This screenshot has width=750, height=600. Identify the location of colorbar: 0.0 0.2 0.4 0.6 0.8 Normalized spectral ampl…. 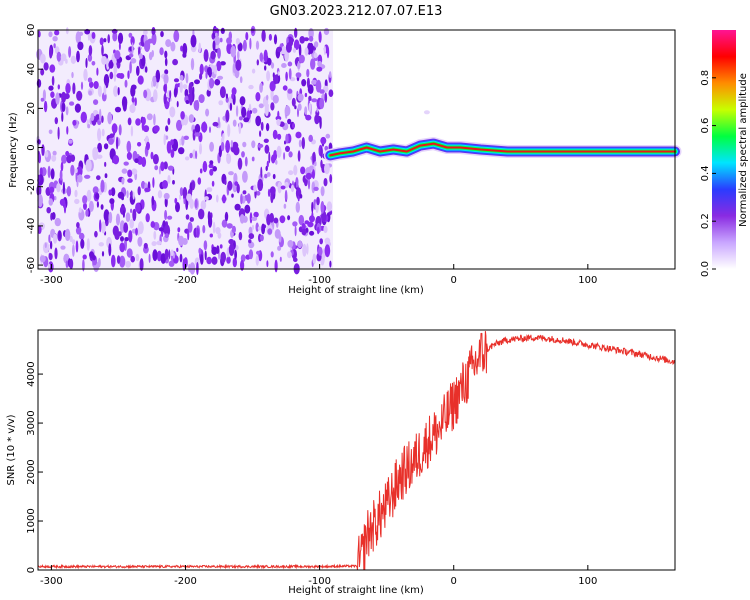
(724, 153).